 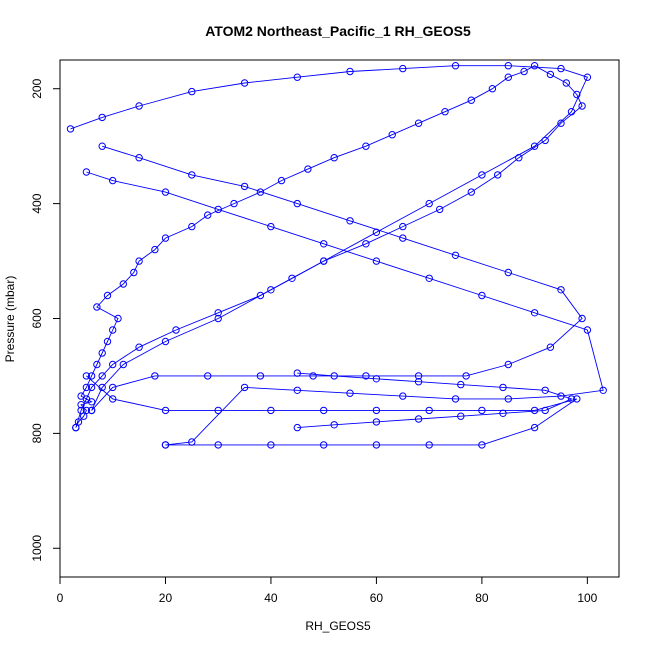 What do you see at coordinates (327, 590) in the screenshot?
I see `x-axis: 0 20 40 60 80 100` at bounding box center [327, 590].